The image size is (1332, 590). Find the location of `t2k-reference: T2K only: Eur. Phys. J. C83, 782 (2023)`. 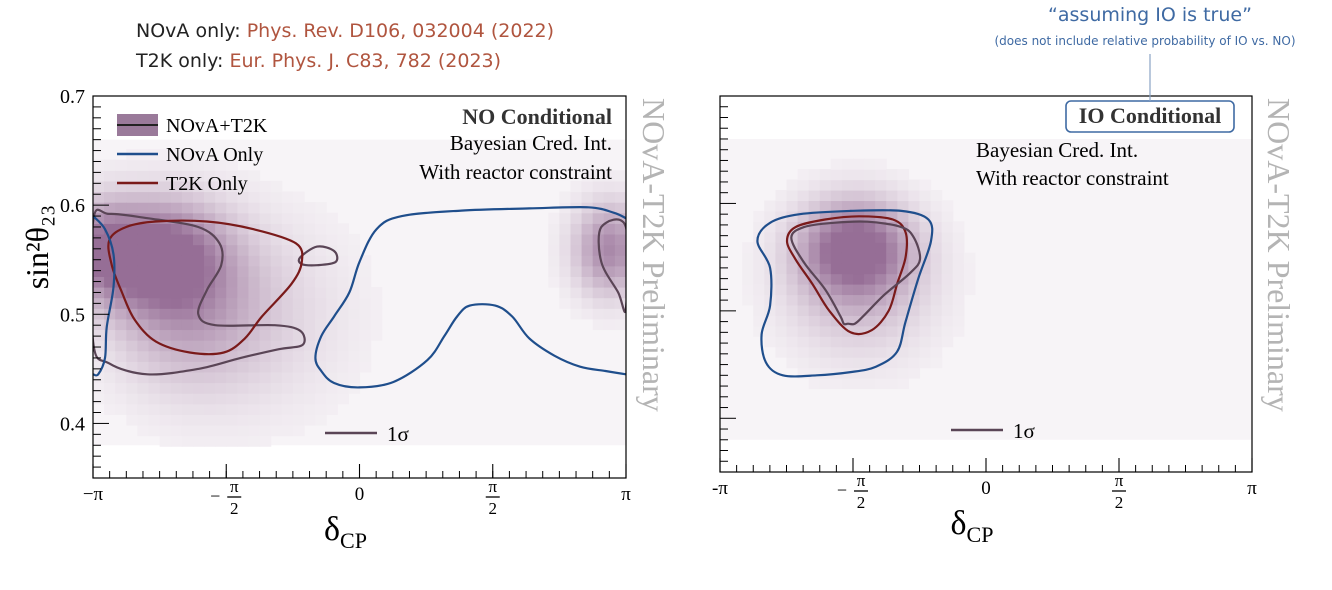

t2k-reference: T2K only: Eur. Phys. J. C83, 782 (2023) is located at coordinates (318, 61).